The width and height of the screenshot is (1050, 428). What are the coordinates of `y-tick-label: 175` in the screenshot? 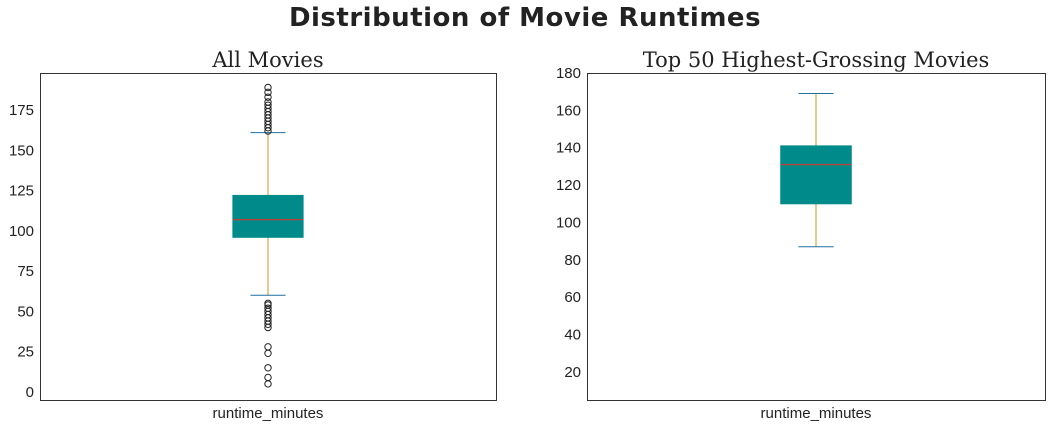 It's located at (21, 110).